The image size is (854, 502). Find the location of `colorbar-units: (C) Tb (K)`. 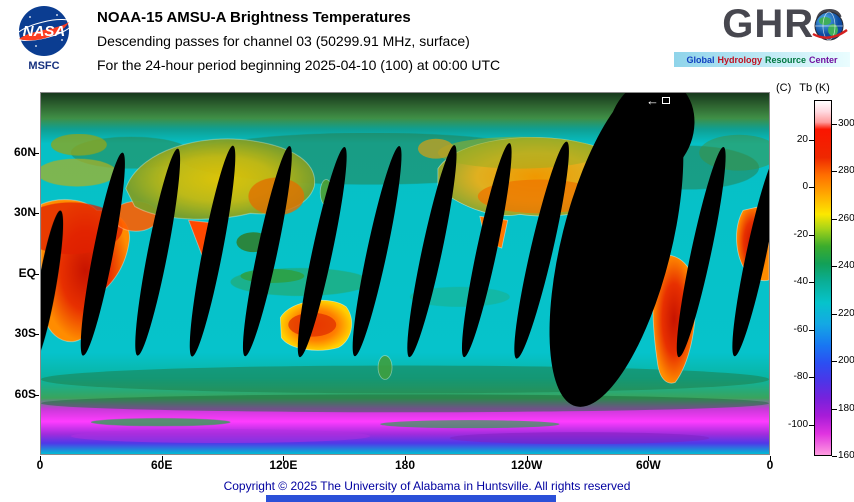

colorbar-units: (C) Tb (K) is located at coordinates (803, 88).